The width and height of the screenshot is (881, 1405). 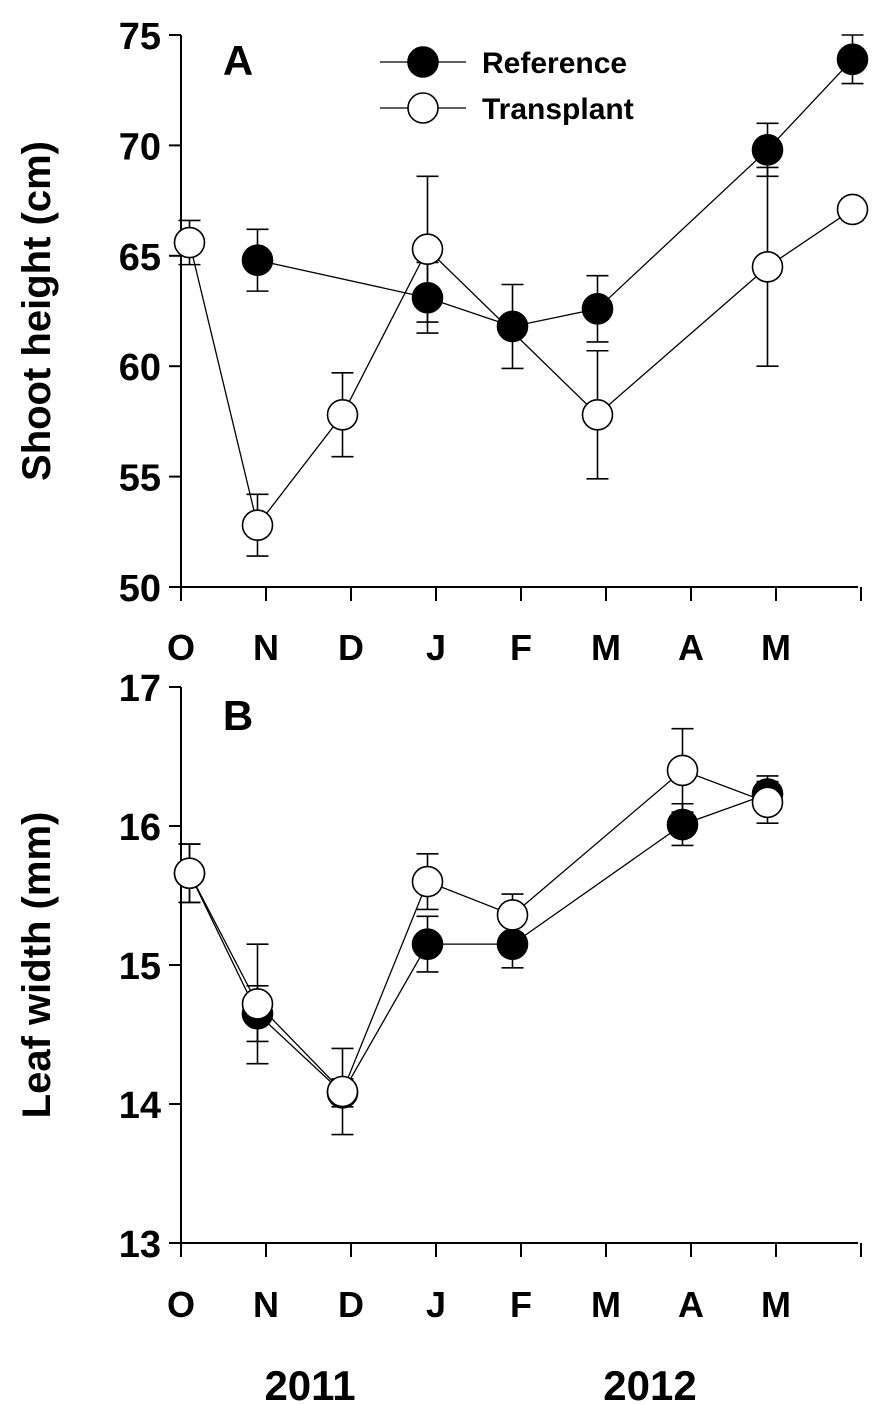 What do you see at coordinates (140, 689) in the screenshot?
I see `y-tick-label: 17` at bounding box center [140, 689].